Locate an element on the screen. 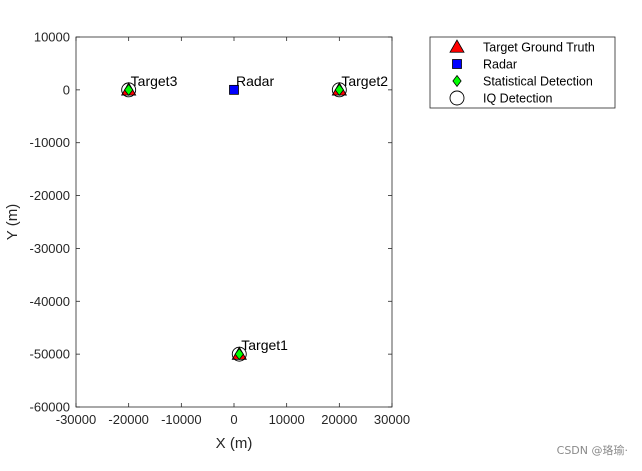 The width and height of the screenshot is (642, 471). y-tick-label: 10000 is located at coordinates (52, 37).